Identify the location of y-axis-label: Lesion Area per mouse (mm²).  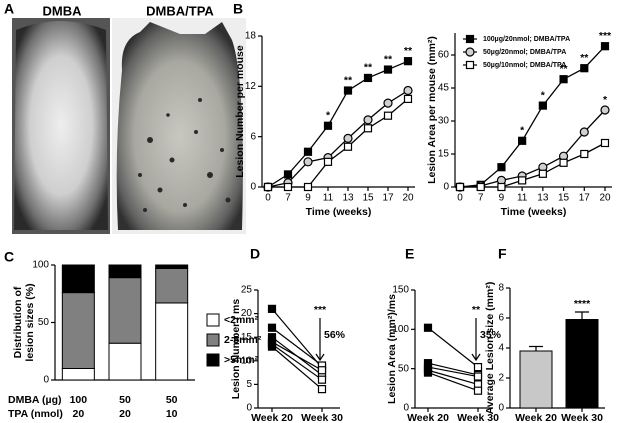
(432, 110).